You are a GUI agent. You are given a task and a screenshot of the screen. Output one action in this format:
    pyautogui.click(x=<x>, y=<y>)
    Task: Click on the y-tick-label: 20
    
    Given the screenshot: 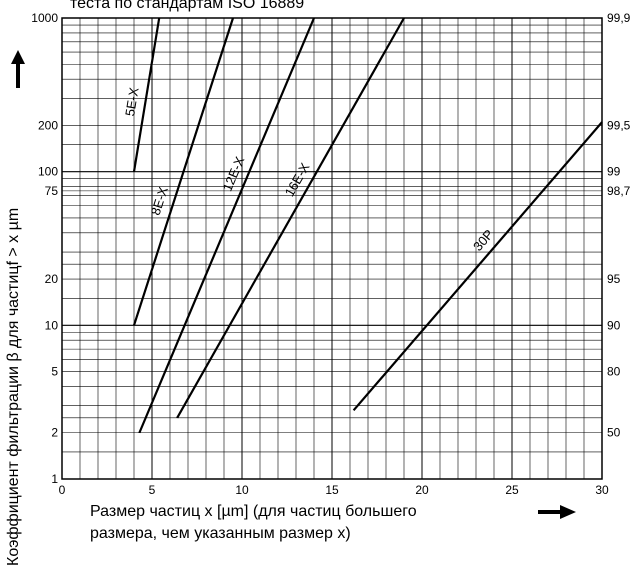 What is the action you would take?
    pyautogui.click(x=52, y=279)
    